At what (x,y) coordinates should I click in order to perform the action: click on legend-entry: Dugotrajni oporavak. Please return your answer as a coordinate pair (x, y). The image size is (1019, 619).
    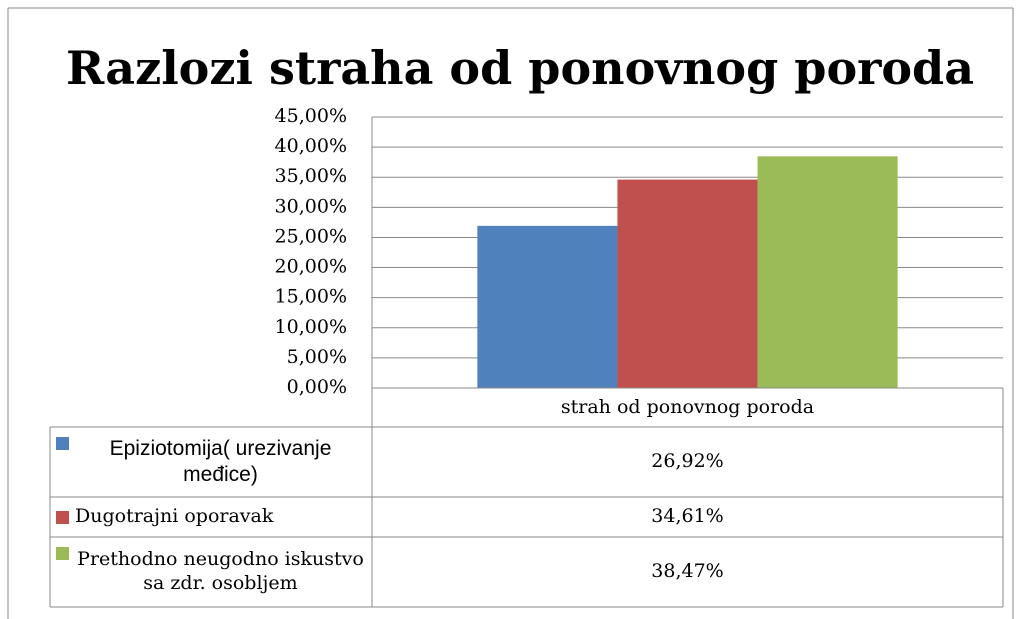
    Looking at the image, I should click on (211, 517).